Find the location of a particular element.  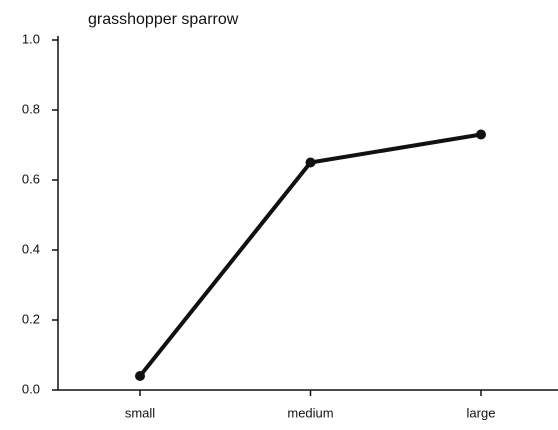

y-tick-label: 1.0 is located at coordinates (31, 38).